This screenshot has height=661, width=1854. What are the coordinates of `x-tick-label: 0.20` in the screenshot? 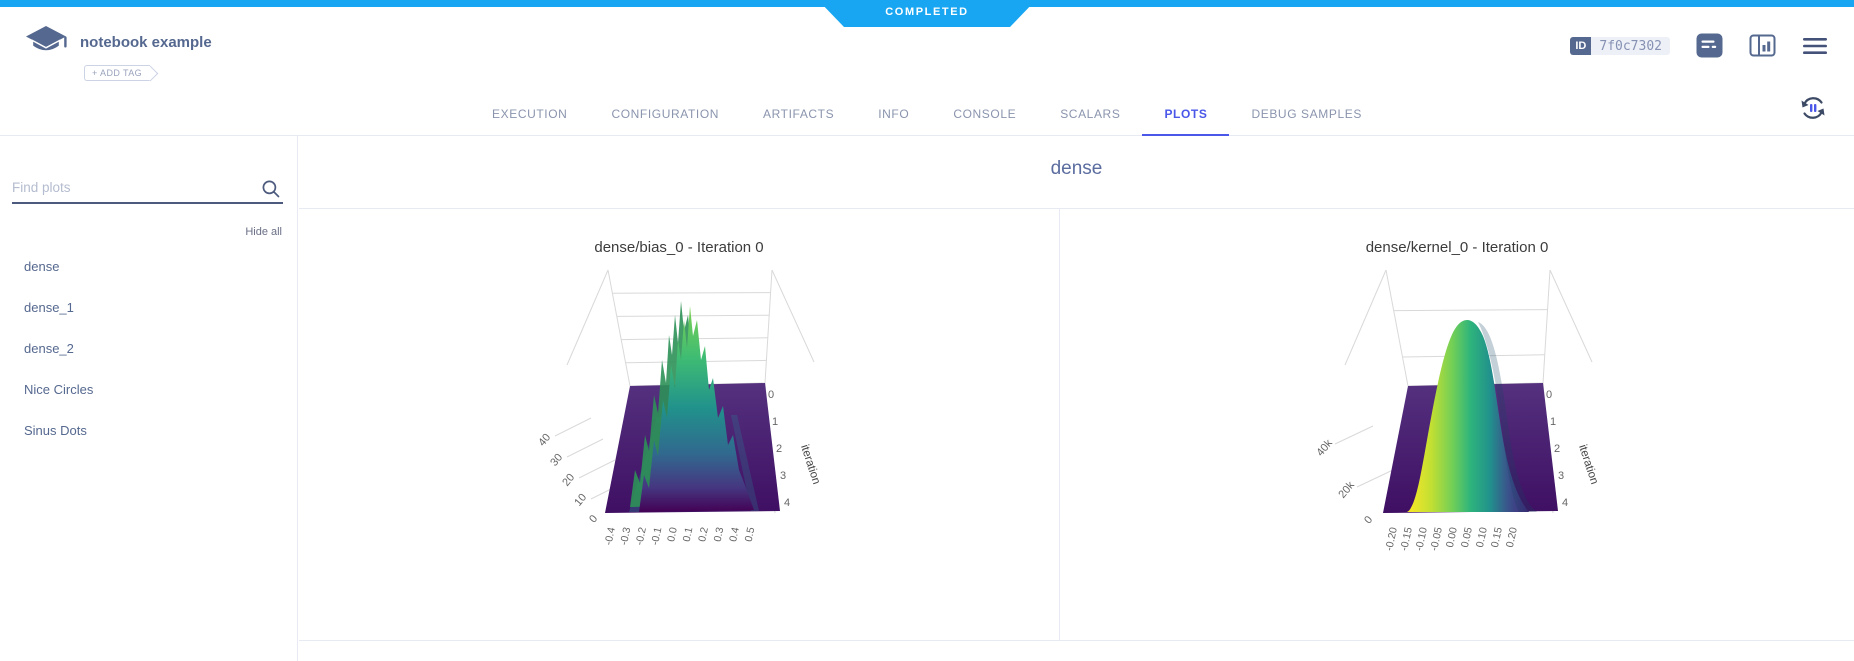 It's located at (1512, 537).